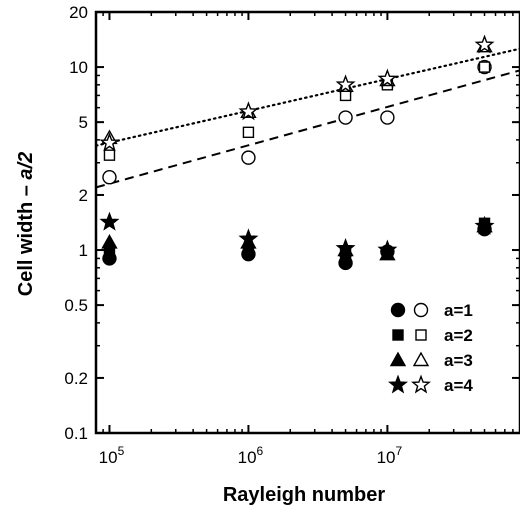  Describe the element at coordinates (78, 12) in the screenshot. I see `y-tick-label: 20` at that location.